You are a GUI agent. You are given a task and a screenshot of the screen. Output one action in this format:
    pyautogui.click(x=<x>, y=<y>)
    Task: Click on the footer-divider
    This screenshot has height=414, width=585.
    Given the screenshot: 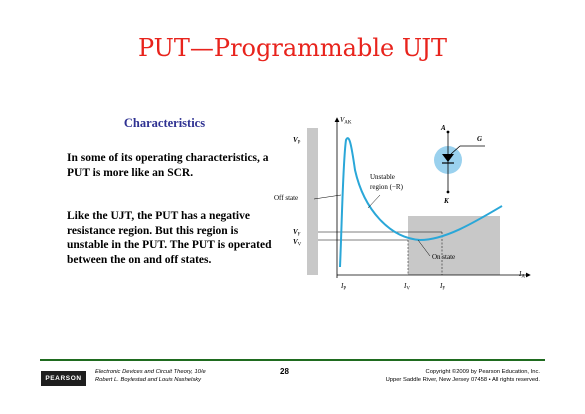 What is the action you would take?
    pyautogui.click(x=292, y=360)
    